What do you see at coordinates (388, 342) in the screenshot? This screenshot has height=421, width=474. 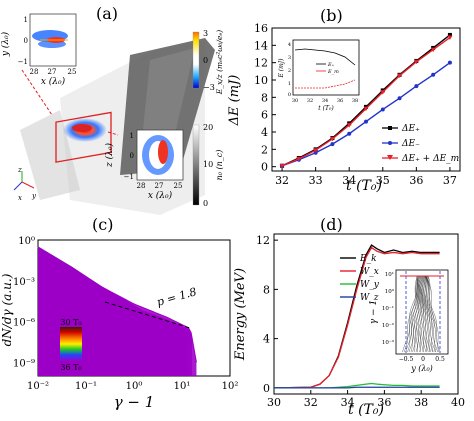 I see `inset-d-ytick: 10⁻³` at bounding box center [388, 342].